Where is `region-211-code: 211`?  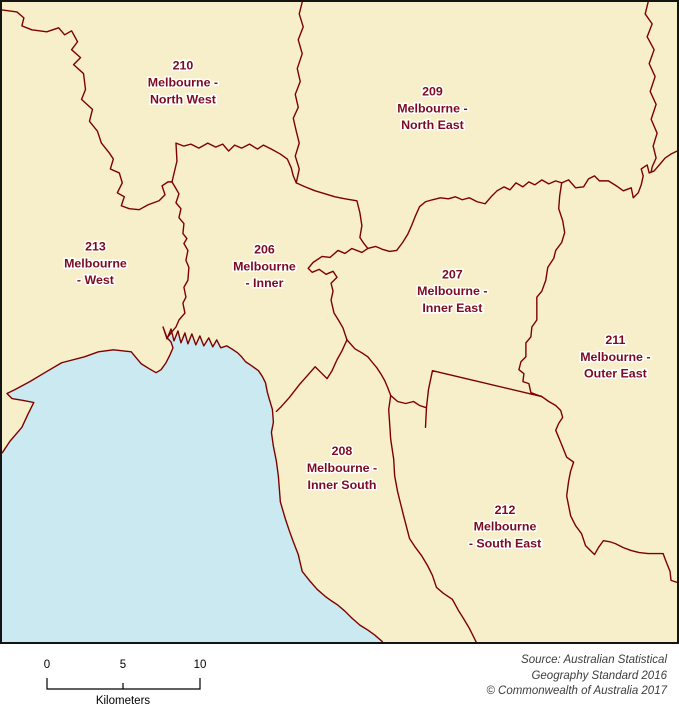 region-211-code: 211 is located at coordinates (615, 340).